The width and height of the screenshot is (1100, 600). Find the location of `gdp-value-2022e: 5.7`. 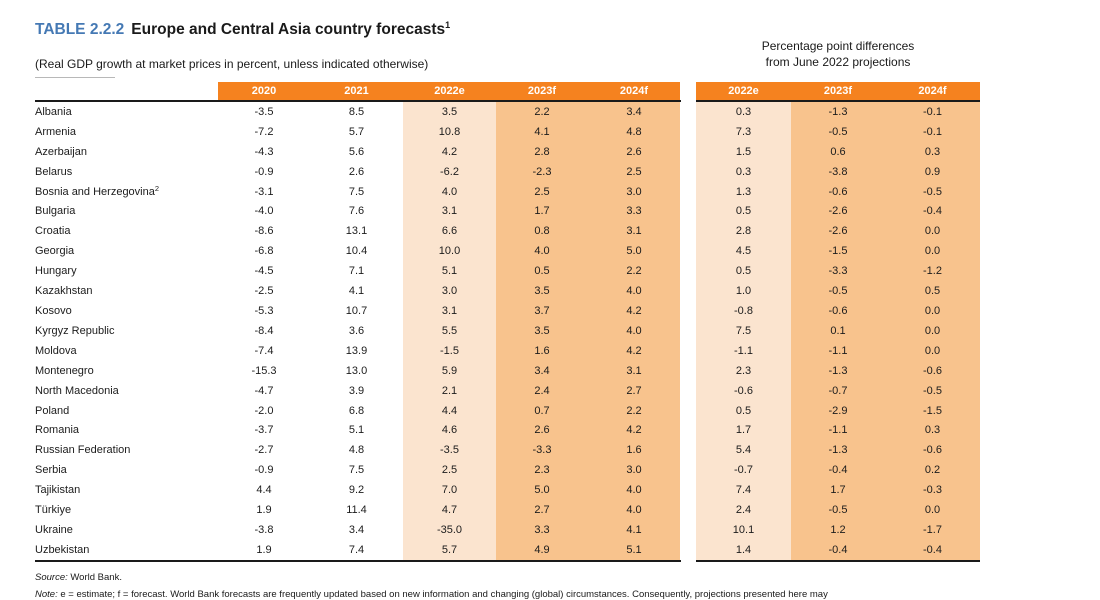

gdp-value-2022e: 5.7 is located at coordinates (449, 549).